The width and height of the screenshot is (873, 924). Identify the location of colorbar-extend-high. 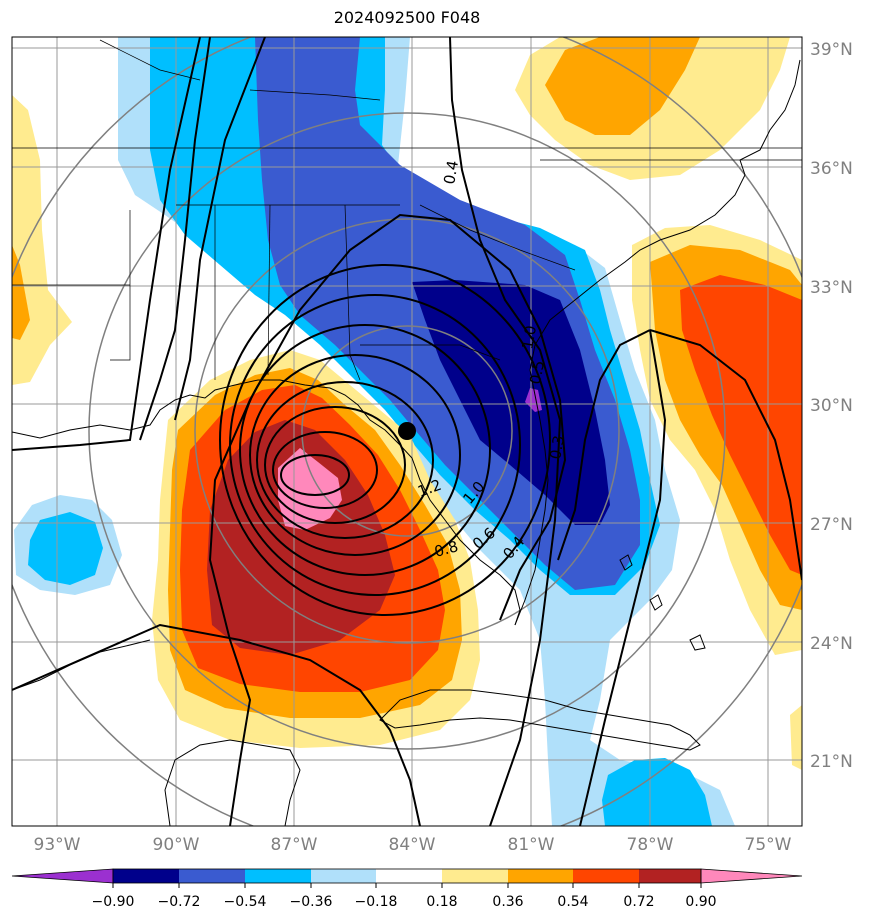
(751, 876).